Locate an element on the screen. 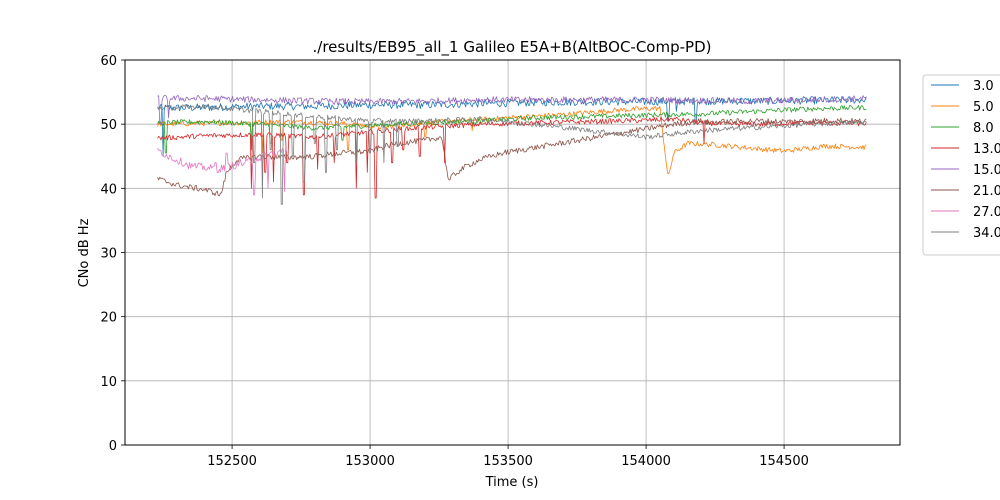 The width and height of the screenshot is (1000, 500). legend-label: 8.0 is located at coordinates (983, 128).